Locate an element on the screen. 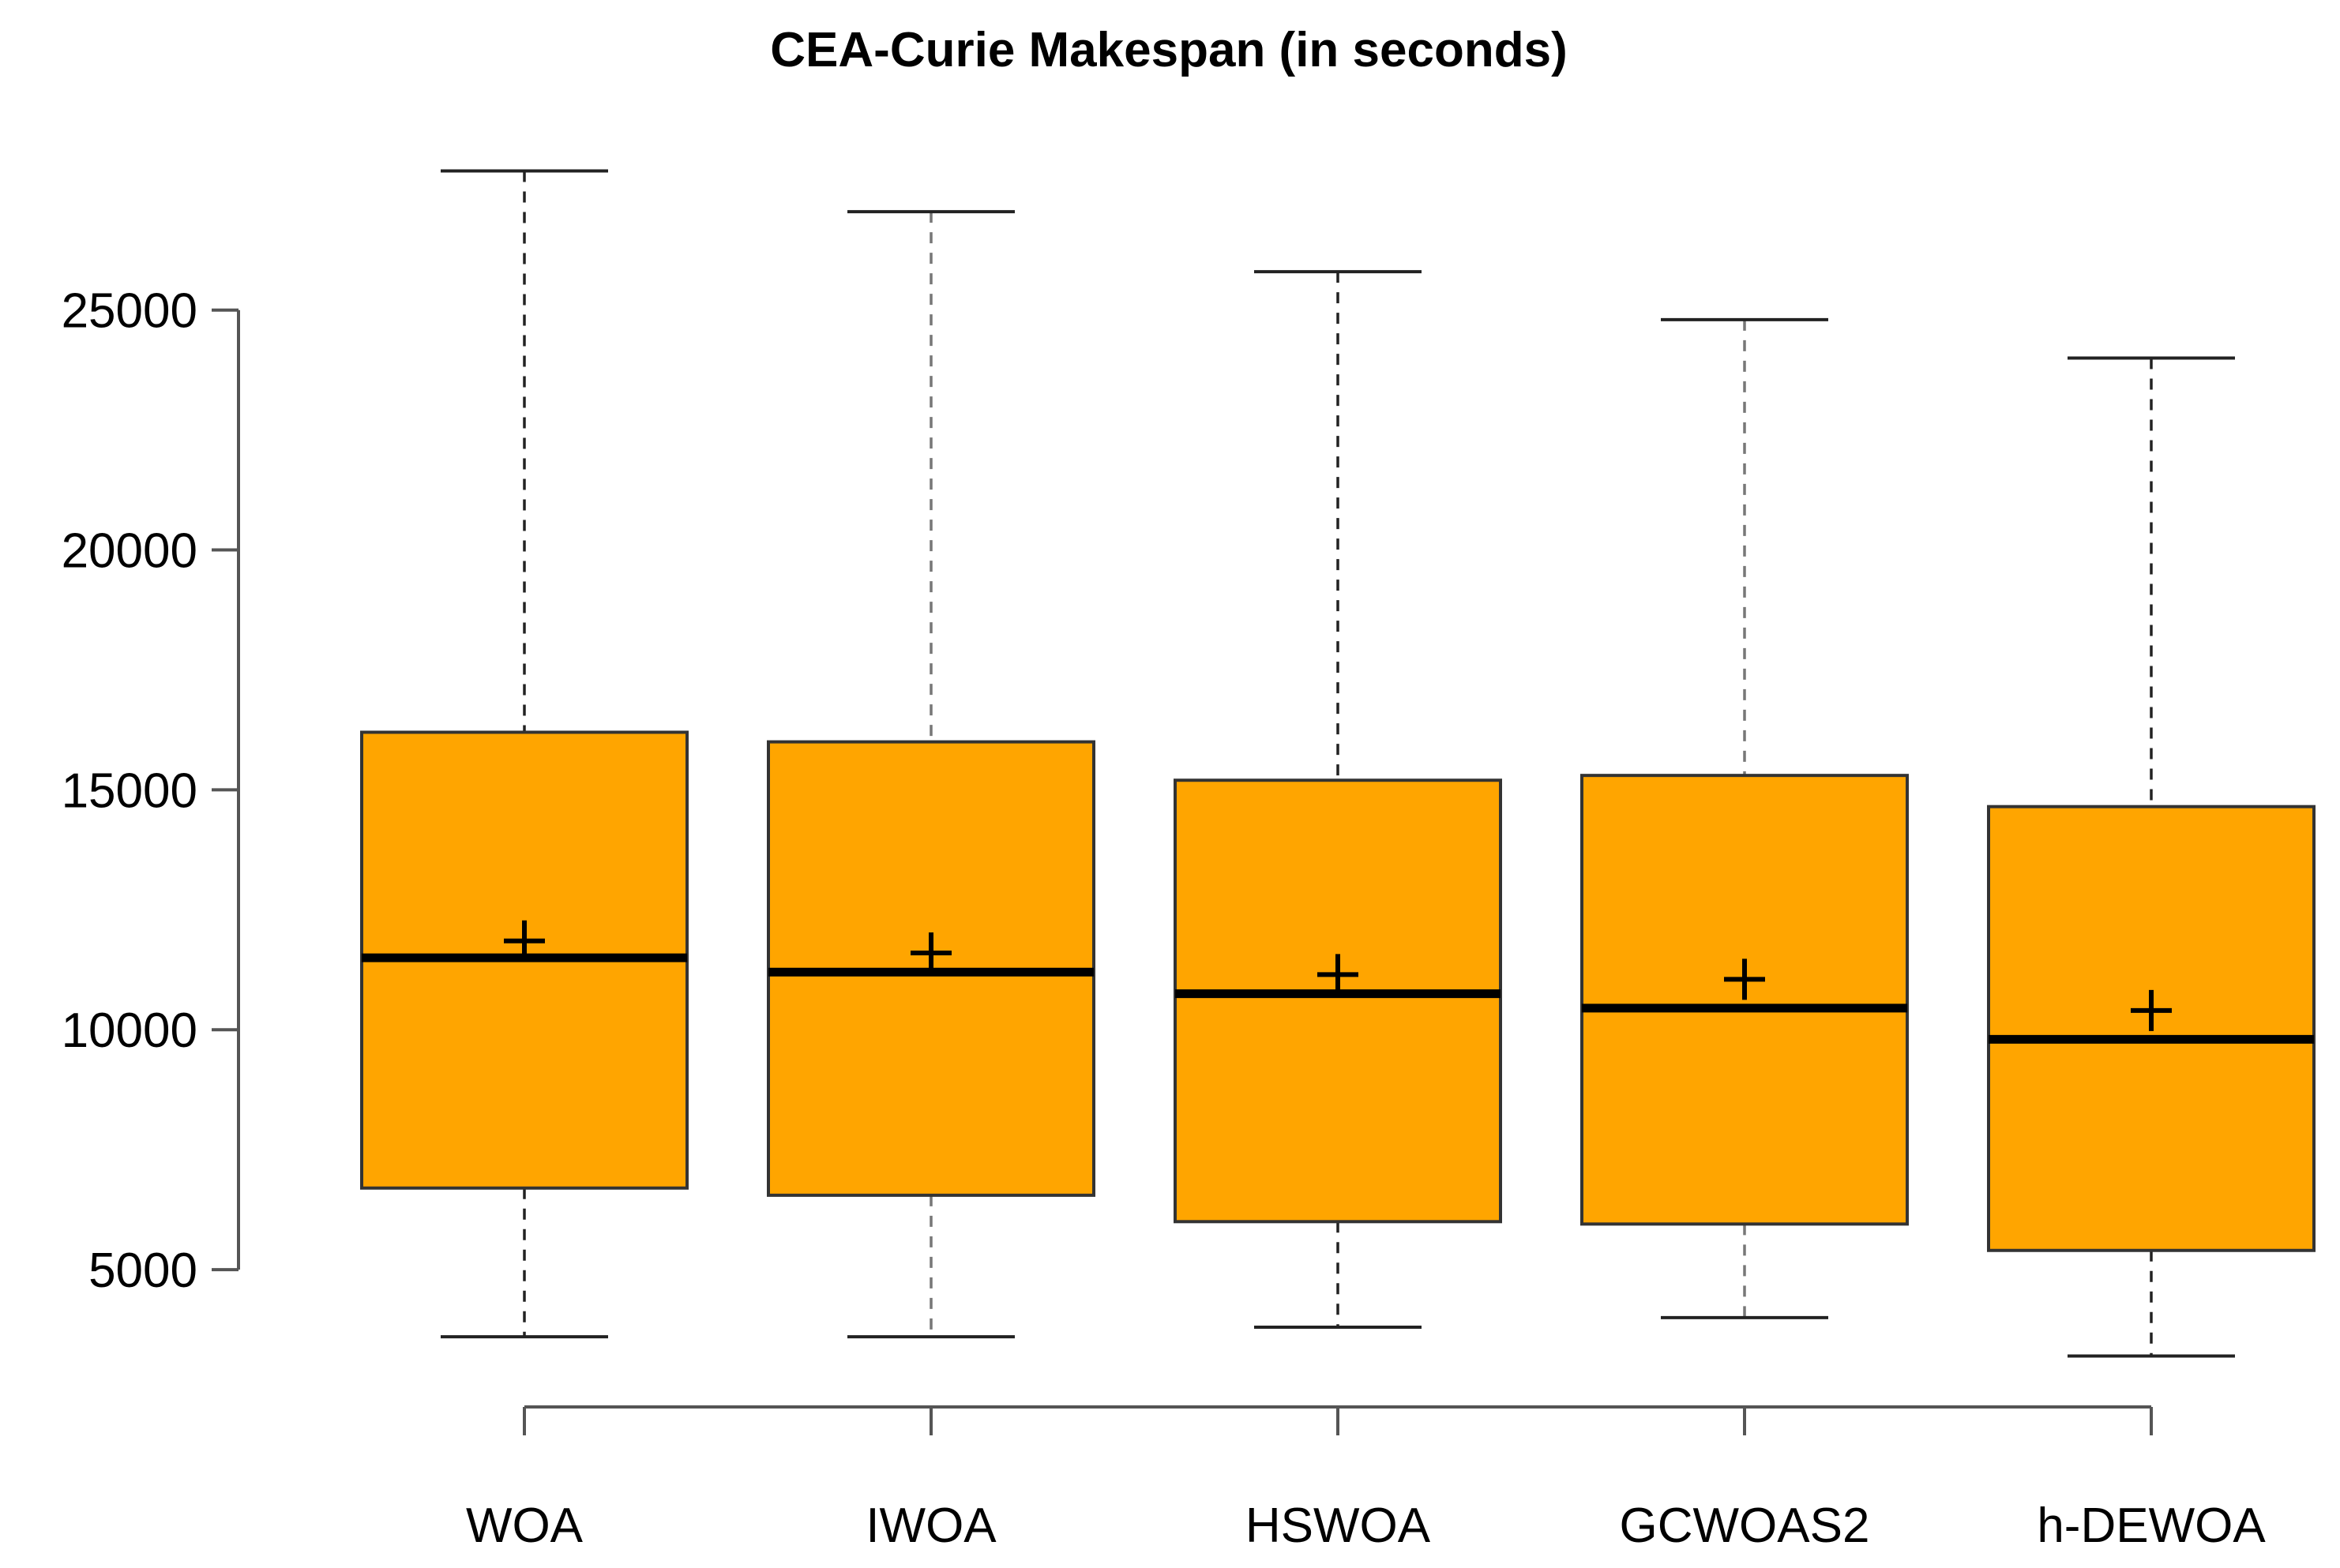 This screenshot has height=1568, width=2340. y-tick-label: 10000 is located at coordinates (129, 1030).